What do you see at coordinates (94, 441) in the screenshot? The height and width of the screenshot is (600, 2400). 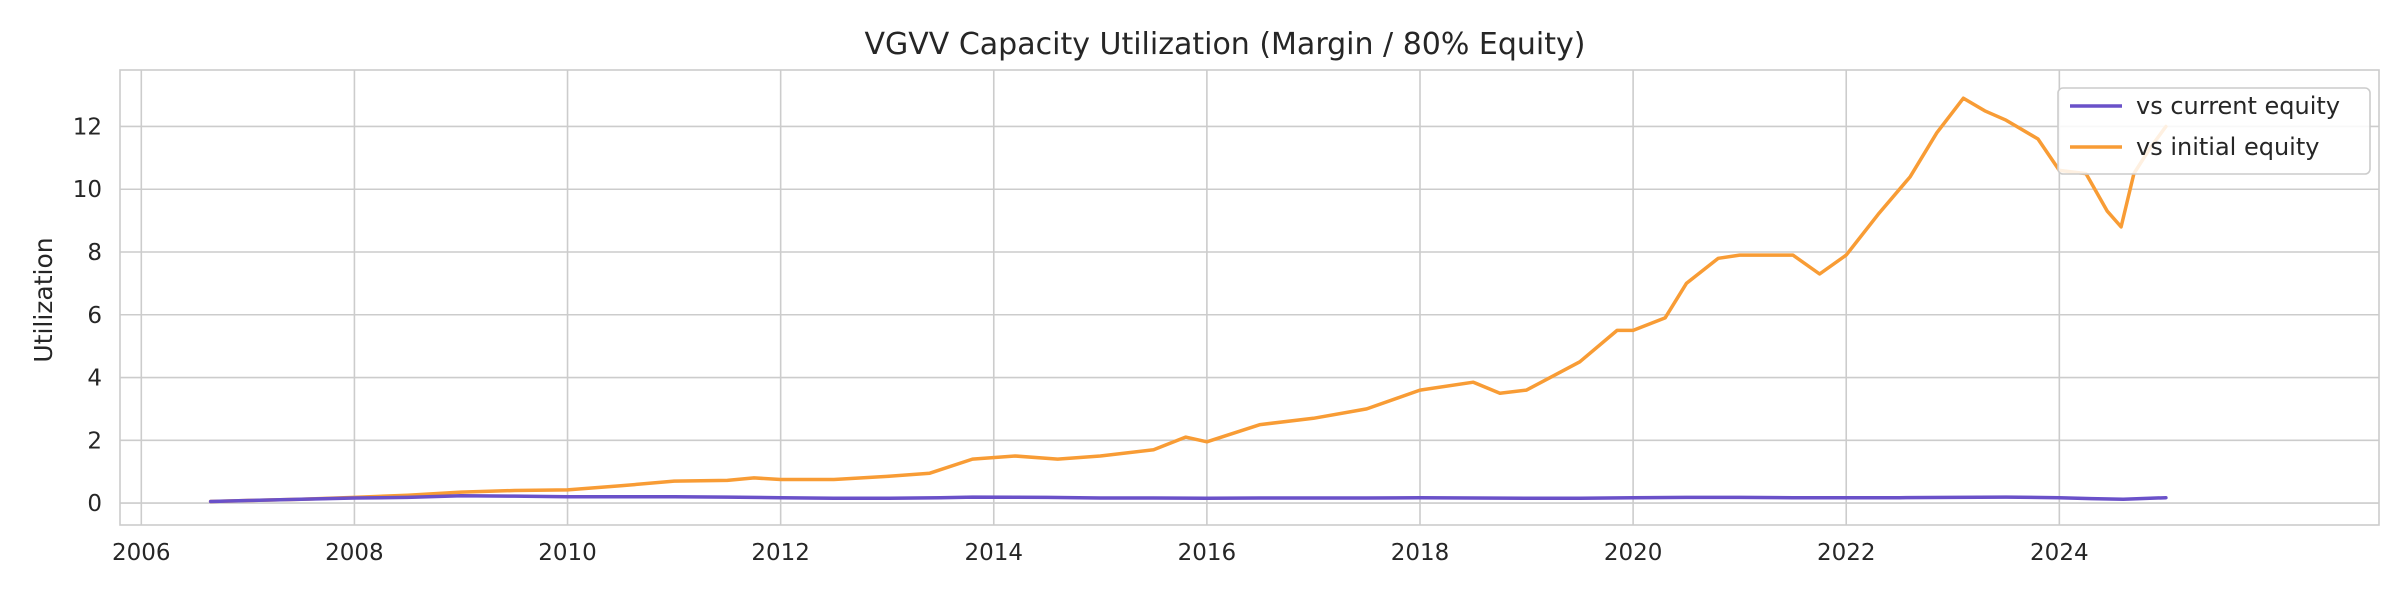 I see `y-tick-label: 2` at bounding box center [94, 441].